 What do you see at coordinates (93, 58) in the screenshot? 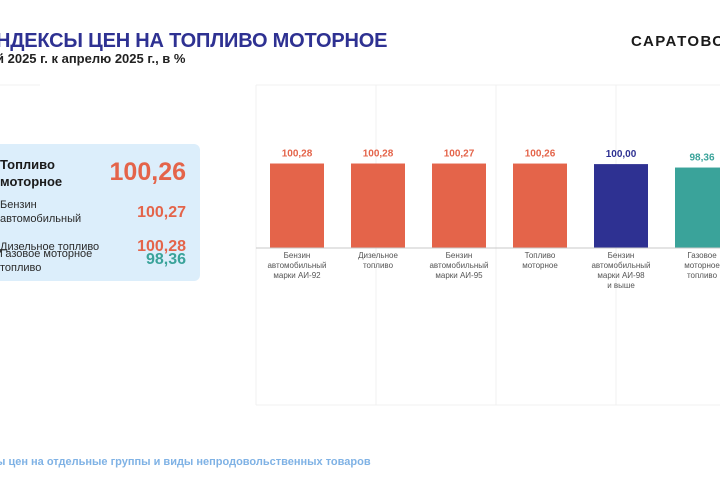
I see `page-subtitle: й 2025 г. к апрелю 2025 г., в %` at bounding box center [93, 58].